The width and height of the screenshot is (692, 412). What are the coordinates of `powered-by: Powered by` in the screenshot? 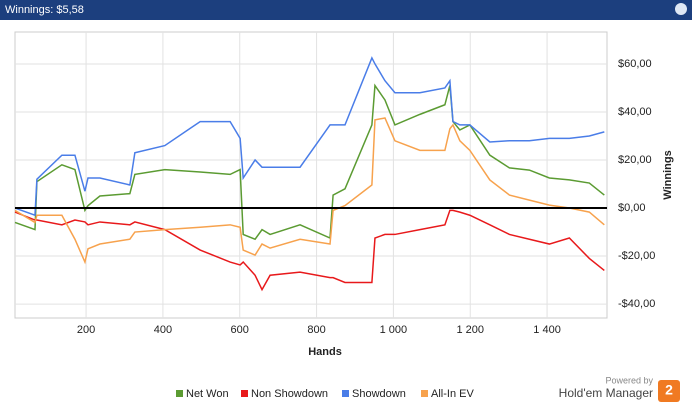 It's located at (629, 380).